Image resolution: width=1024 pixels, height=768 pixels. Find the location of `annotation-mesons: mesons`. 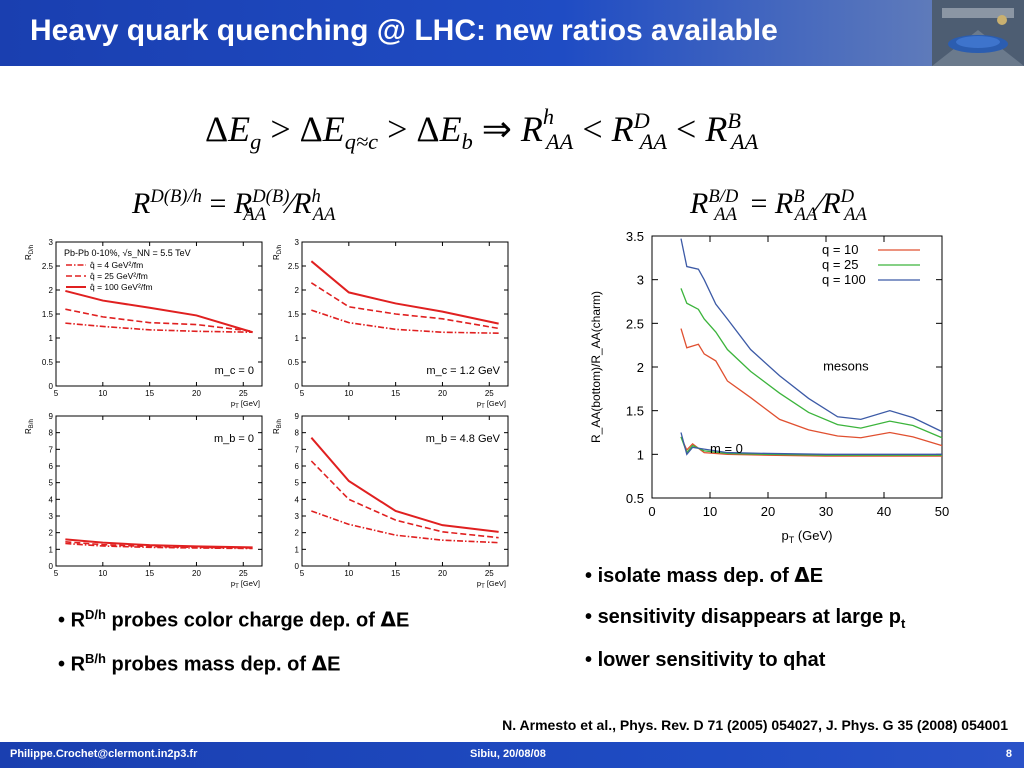

annotation-mesons: mesons is located at coordinates (846, 365).